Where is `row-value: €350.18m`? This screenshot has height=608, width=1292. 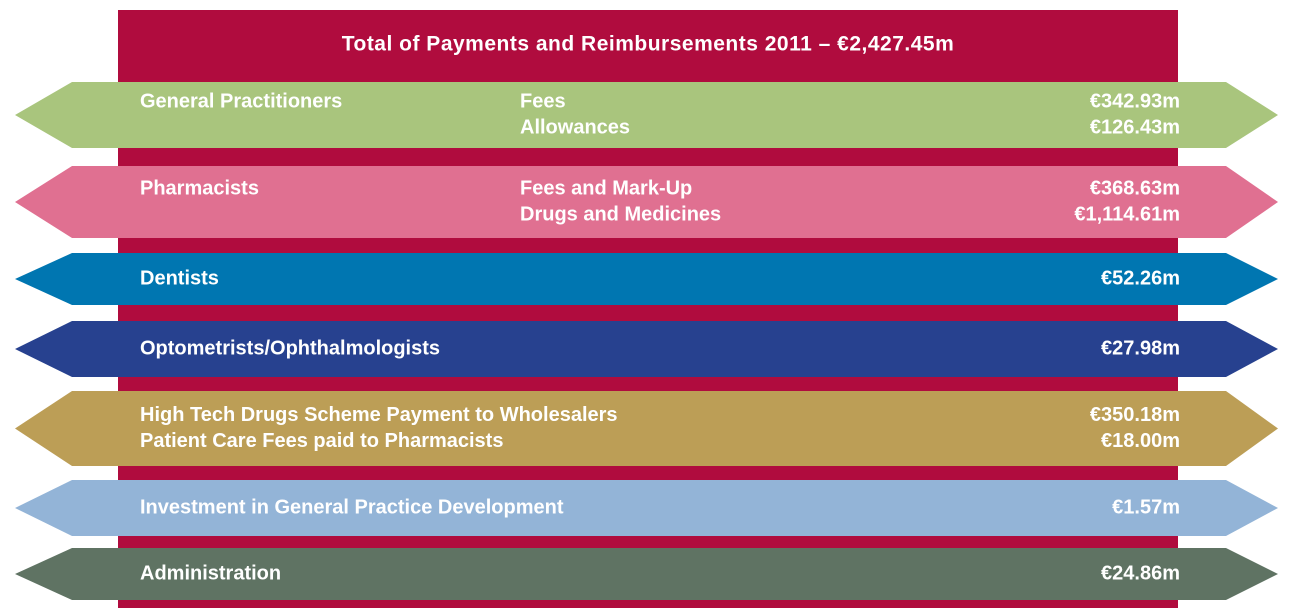 row-value: €350.18m is located at coordinates (1135, 415).